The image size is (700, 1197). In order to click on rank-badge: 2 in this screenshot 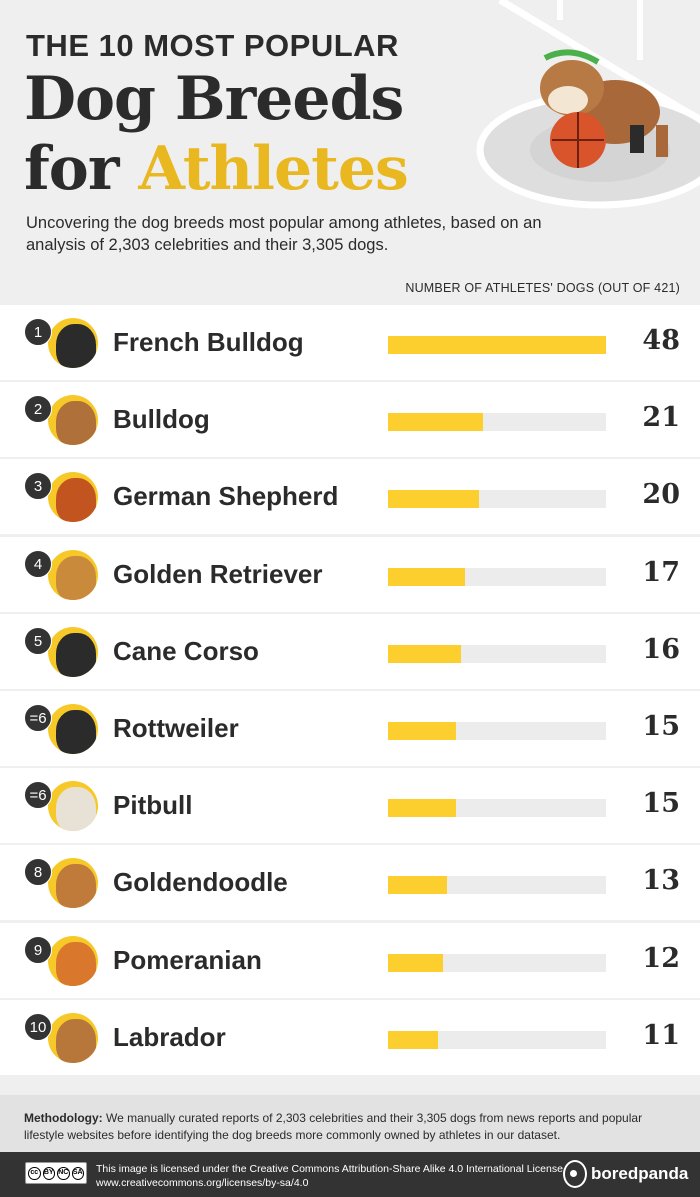, I will do `click(38, 409)`.